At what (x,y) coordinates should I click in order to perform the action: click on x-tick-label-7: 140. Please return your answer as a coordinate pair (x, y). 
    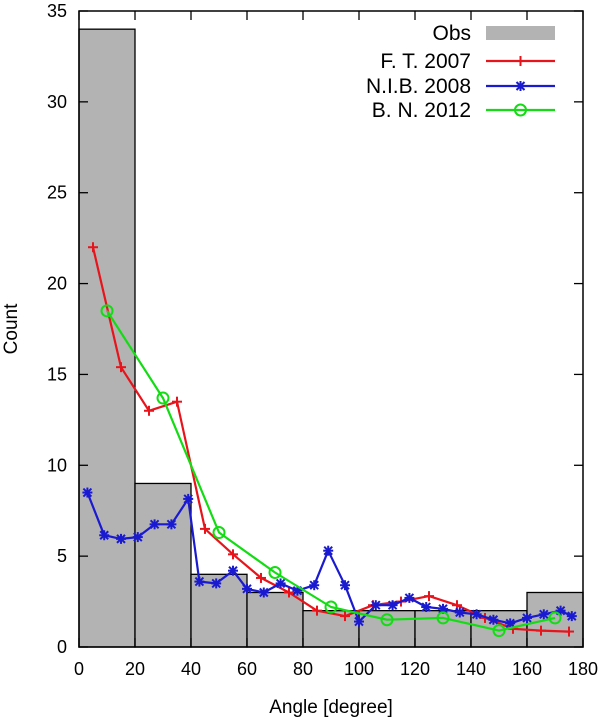
    Looking at the image, I should click on (471, 669).